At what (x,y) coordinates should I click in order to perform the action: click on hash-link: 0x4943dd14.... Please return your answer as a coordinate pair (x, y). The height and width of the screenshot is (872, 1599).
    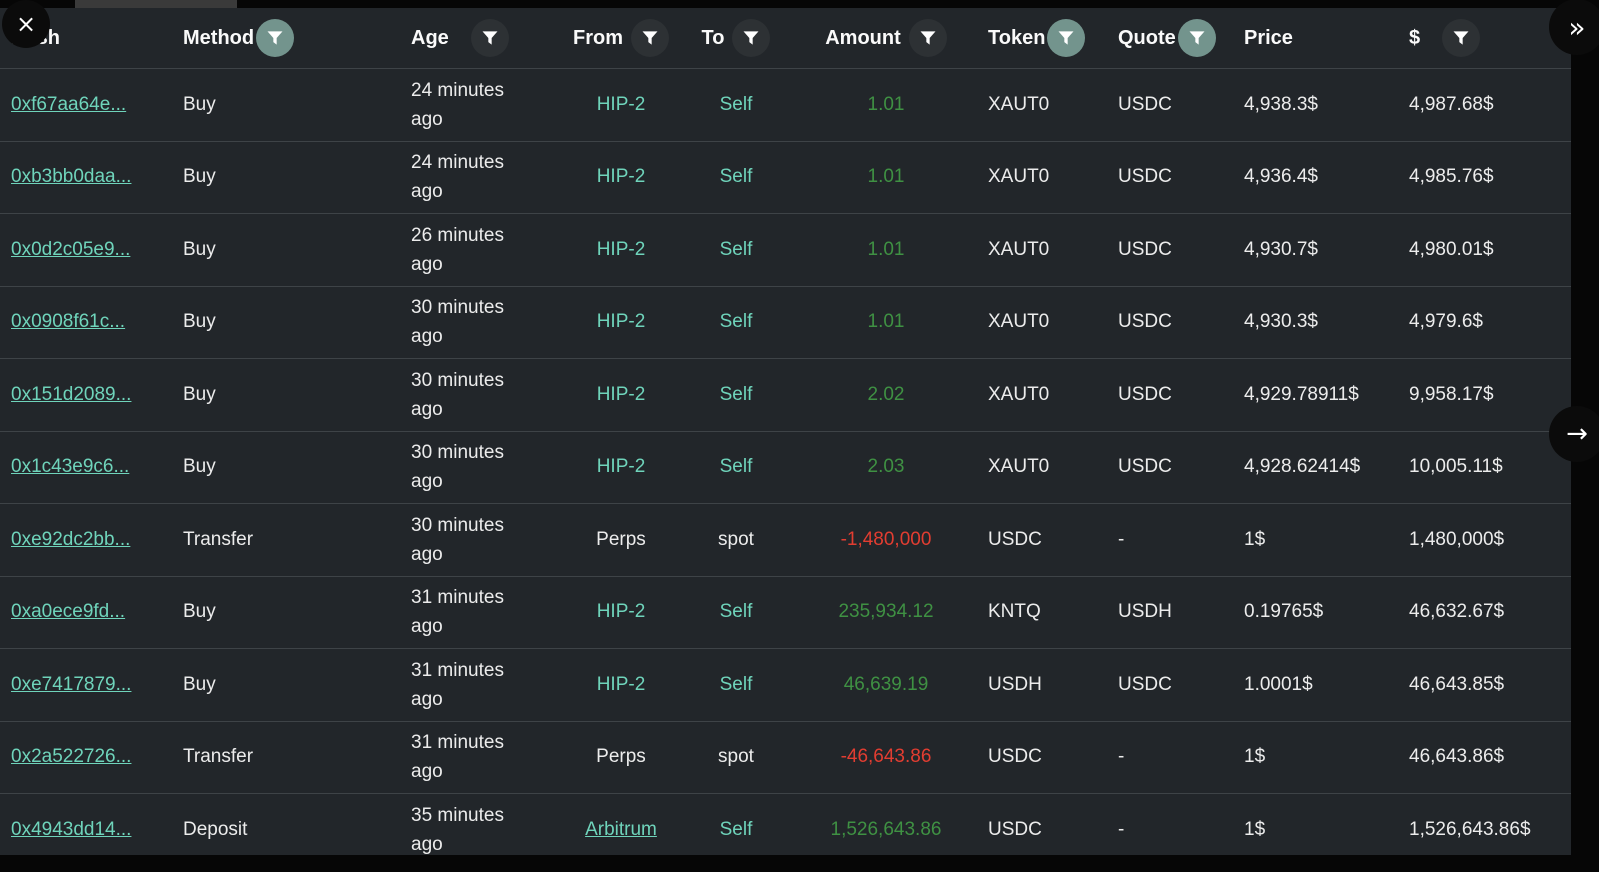
    Looking at the image, I should click on (71, 829).